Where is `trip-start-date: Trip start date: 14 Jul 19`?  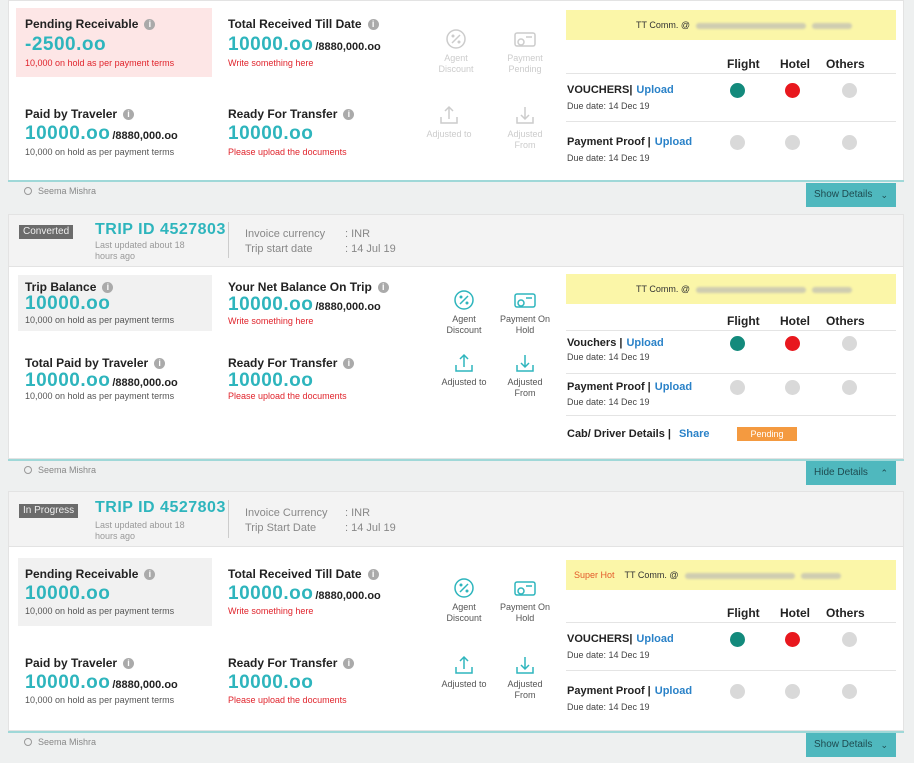
trip-start-date: Trip start date: 14 Jul 19 is located at coordinates (320, 249).